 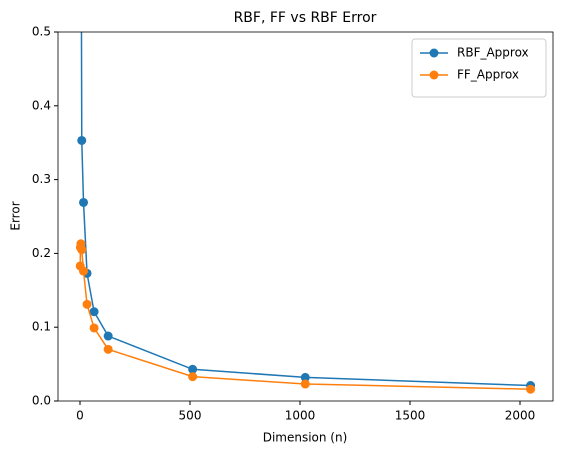 What do you see at coordinates (190, 416) in the screenshot?
I see `x-tick-label: 500` at bounding box center [190, 416].